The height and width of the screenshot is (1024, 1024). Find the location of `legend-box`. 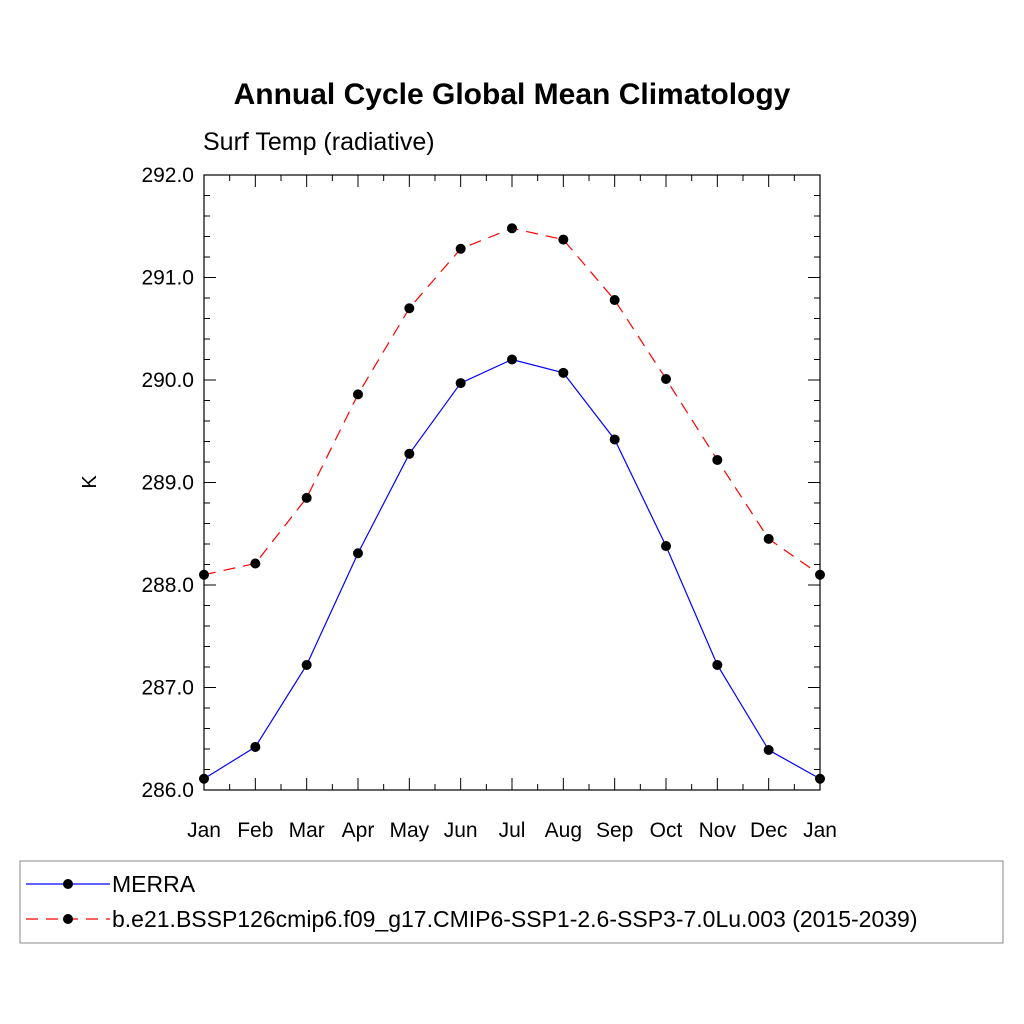

legend-box is located at coordinates (511, 902).